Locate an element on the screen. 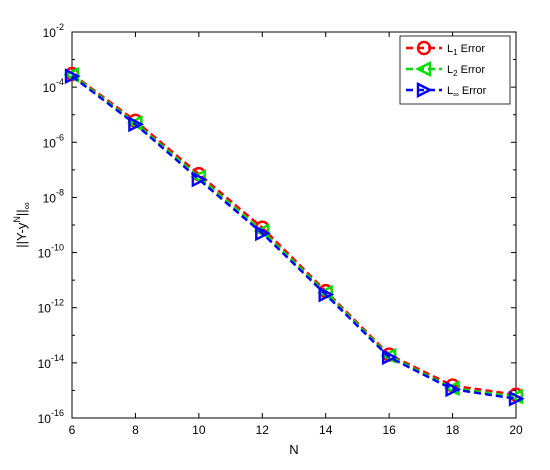 The height and width of the screenshot is (470, 550). x-tick-label: 10 is located at coordinates (199, 430).